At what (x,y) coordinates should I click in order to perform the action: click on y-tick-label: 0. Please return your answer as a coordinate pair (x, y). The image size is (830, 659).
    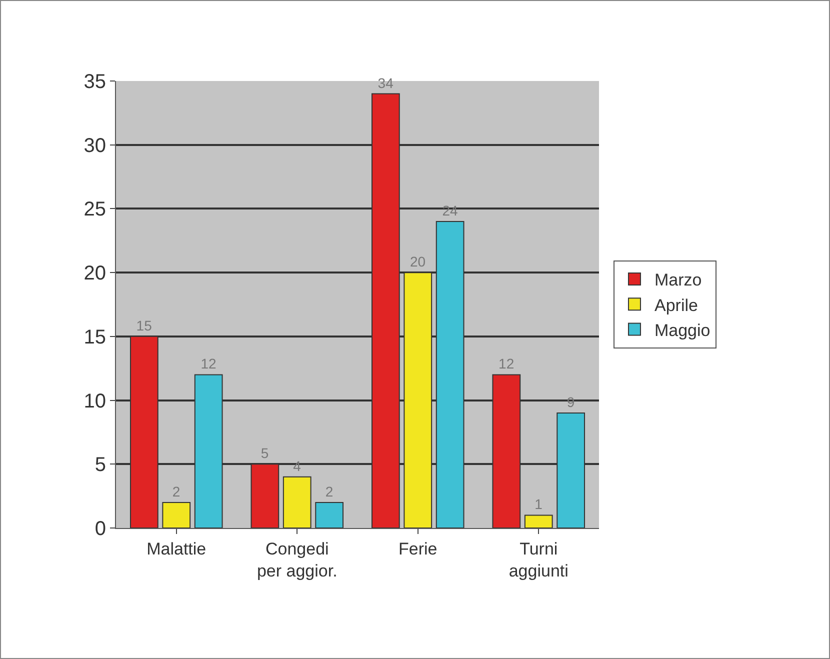
    Looking at the image, I should click on (100, 529).